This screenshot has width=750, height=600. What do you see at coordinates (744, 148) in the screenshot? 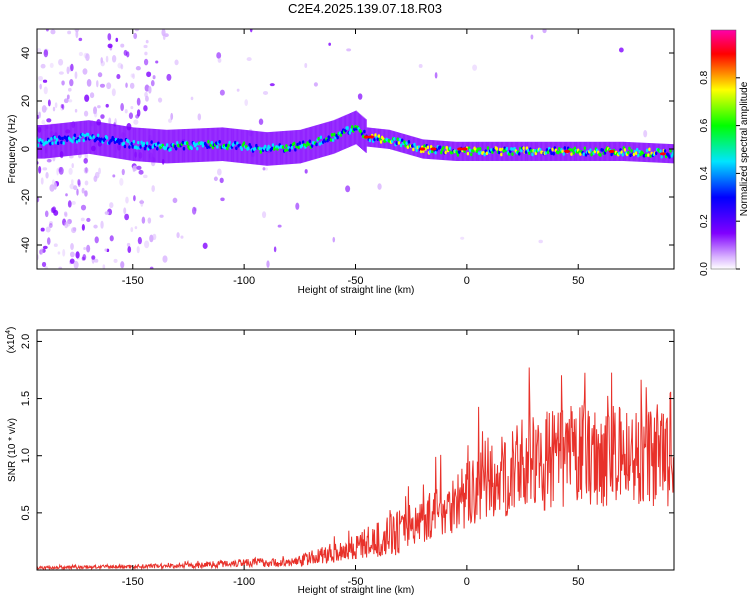
I see `colorbar-label: Normalized spectral amplitude` at bounding box center [744, 148].